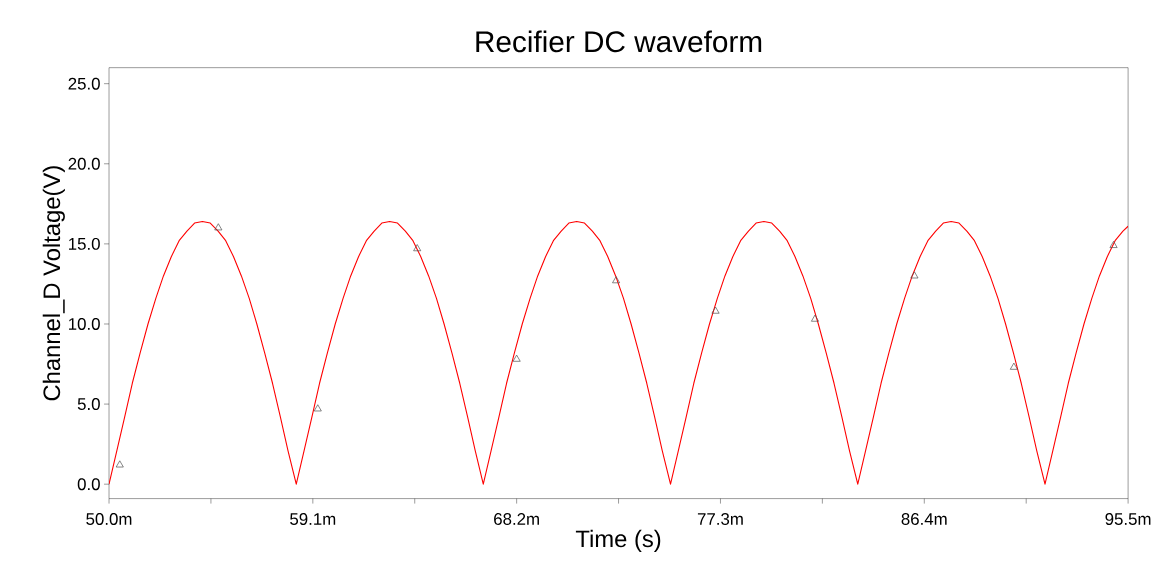 The image size is (1155, 588). Describe the element at coordinates (313, 518) in the screenshot. I see `x-tick-label: 59.1m` at that location.